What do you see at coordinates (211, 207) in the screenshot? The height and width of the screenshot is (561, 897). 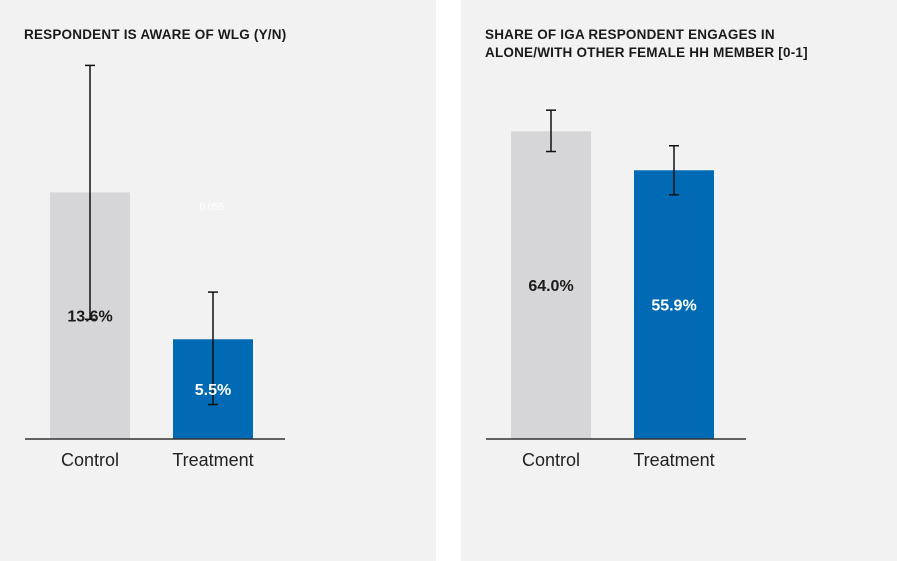 I see `annotation-label: 0.055` at bounding box center [211, 207].